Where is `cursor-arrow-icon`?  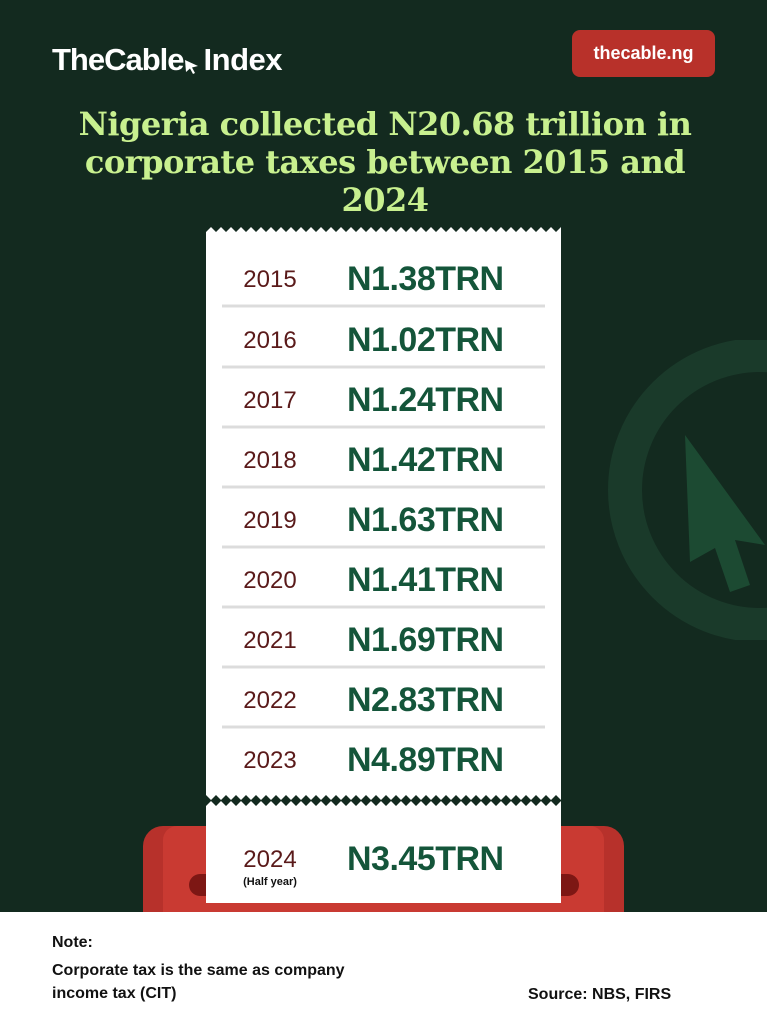
cursor-arrow-icon is located at coordinates (191, 67).